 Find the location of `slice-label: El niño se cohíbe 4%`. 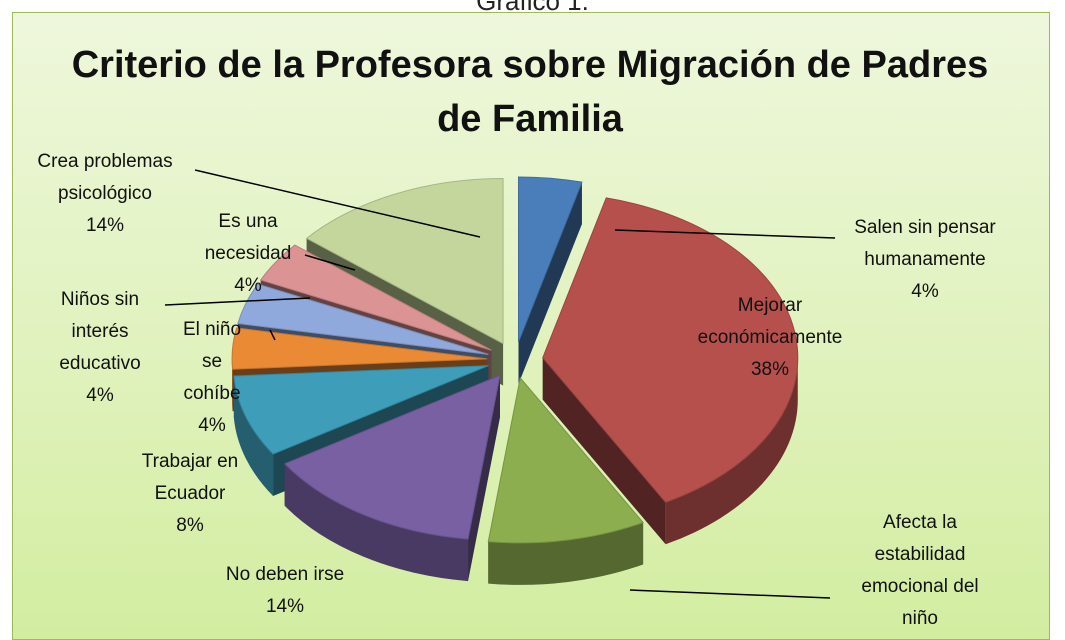

slice-label: El niño se cohíbe 4% is located at coordinates (212, 378).